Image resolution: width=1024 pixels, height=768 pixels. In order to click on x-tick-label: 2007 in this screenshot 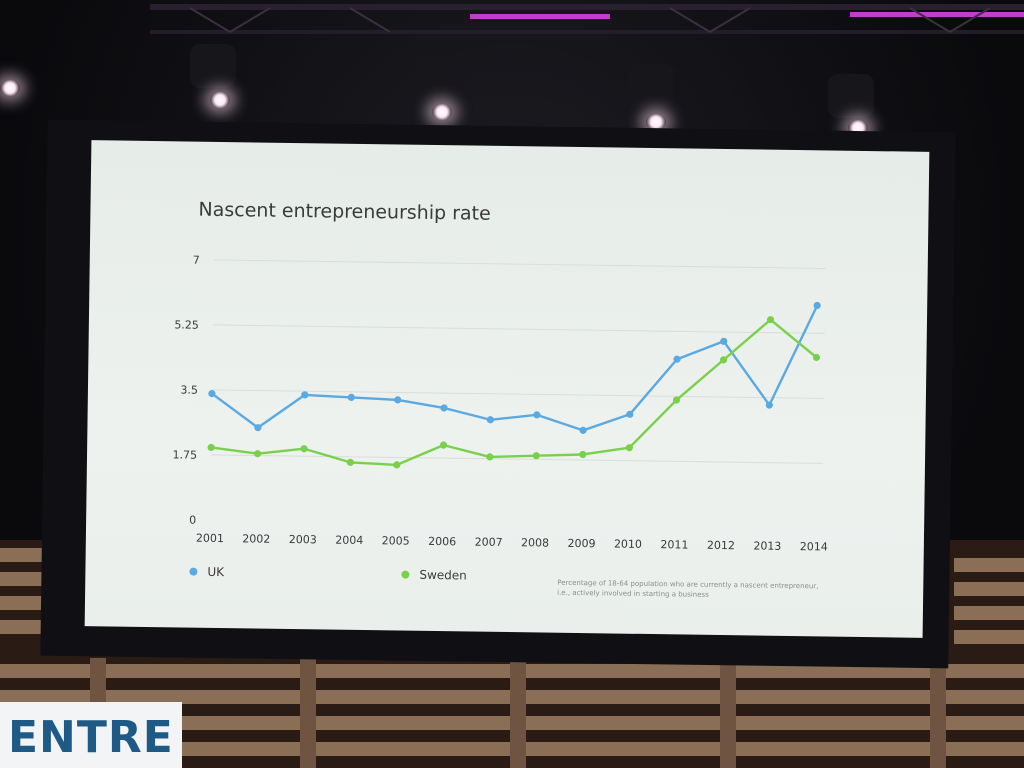, I will do `click(489, 542)`.